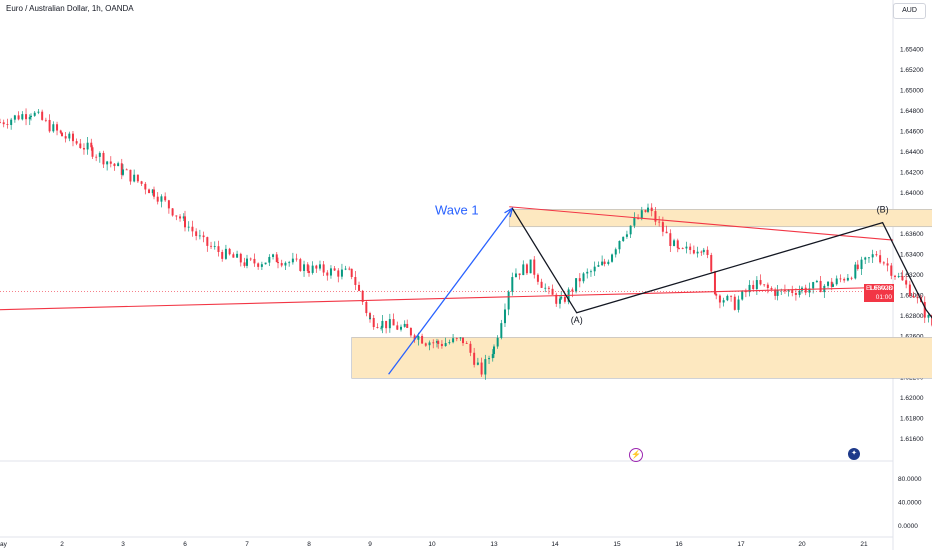 The height and width of the screenshot is (550, 932). Describe the element at coordinates (450, 291) in the screenshot. I see `wave-path` at that location.